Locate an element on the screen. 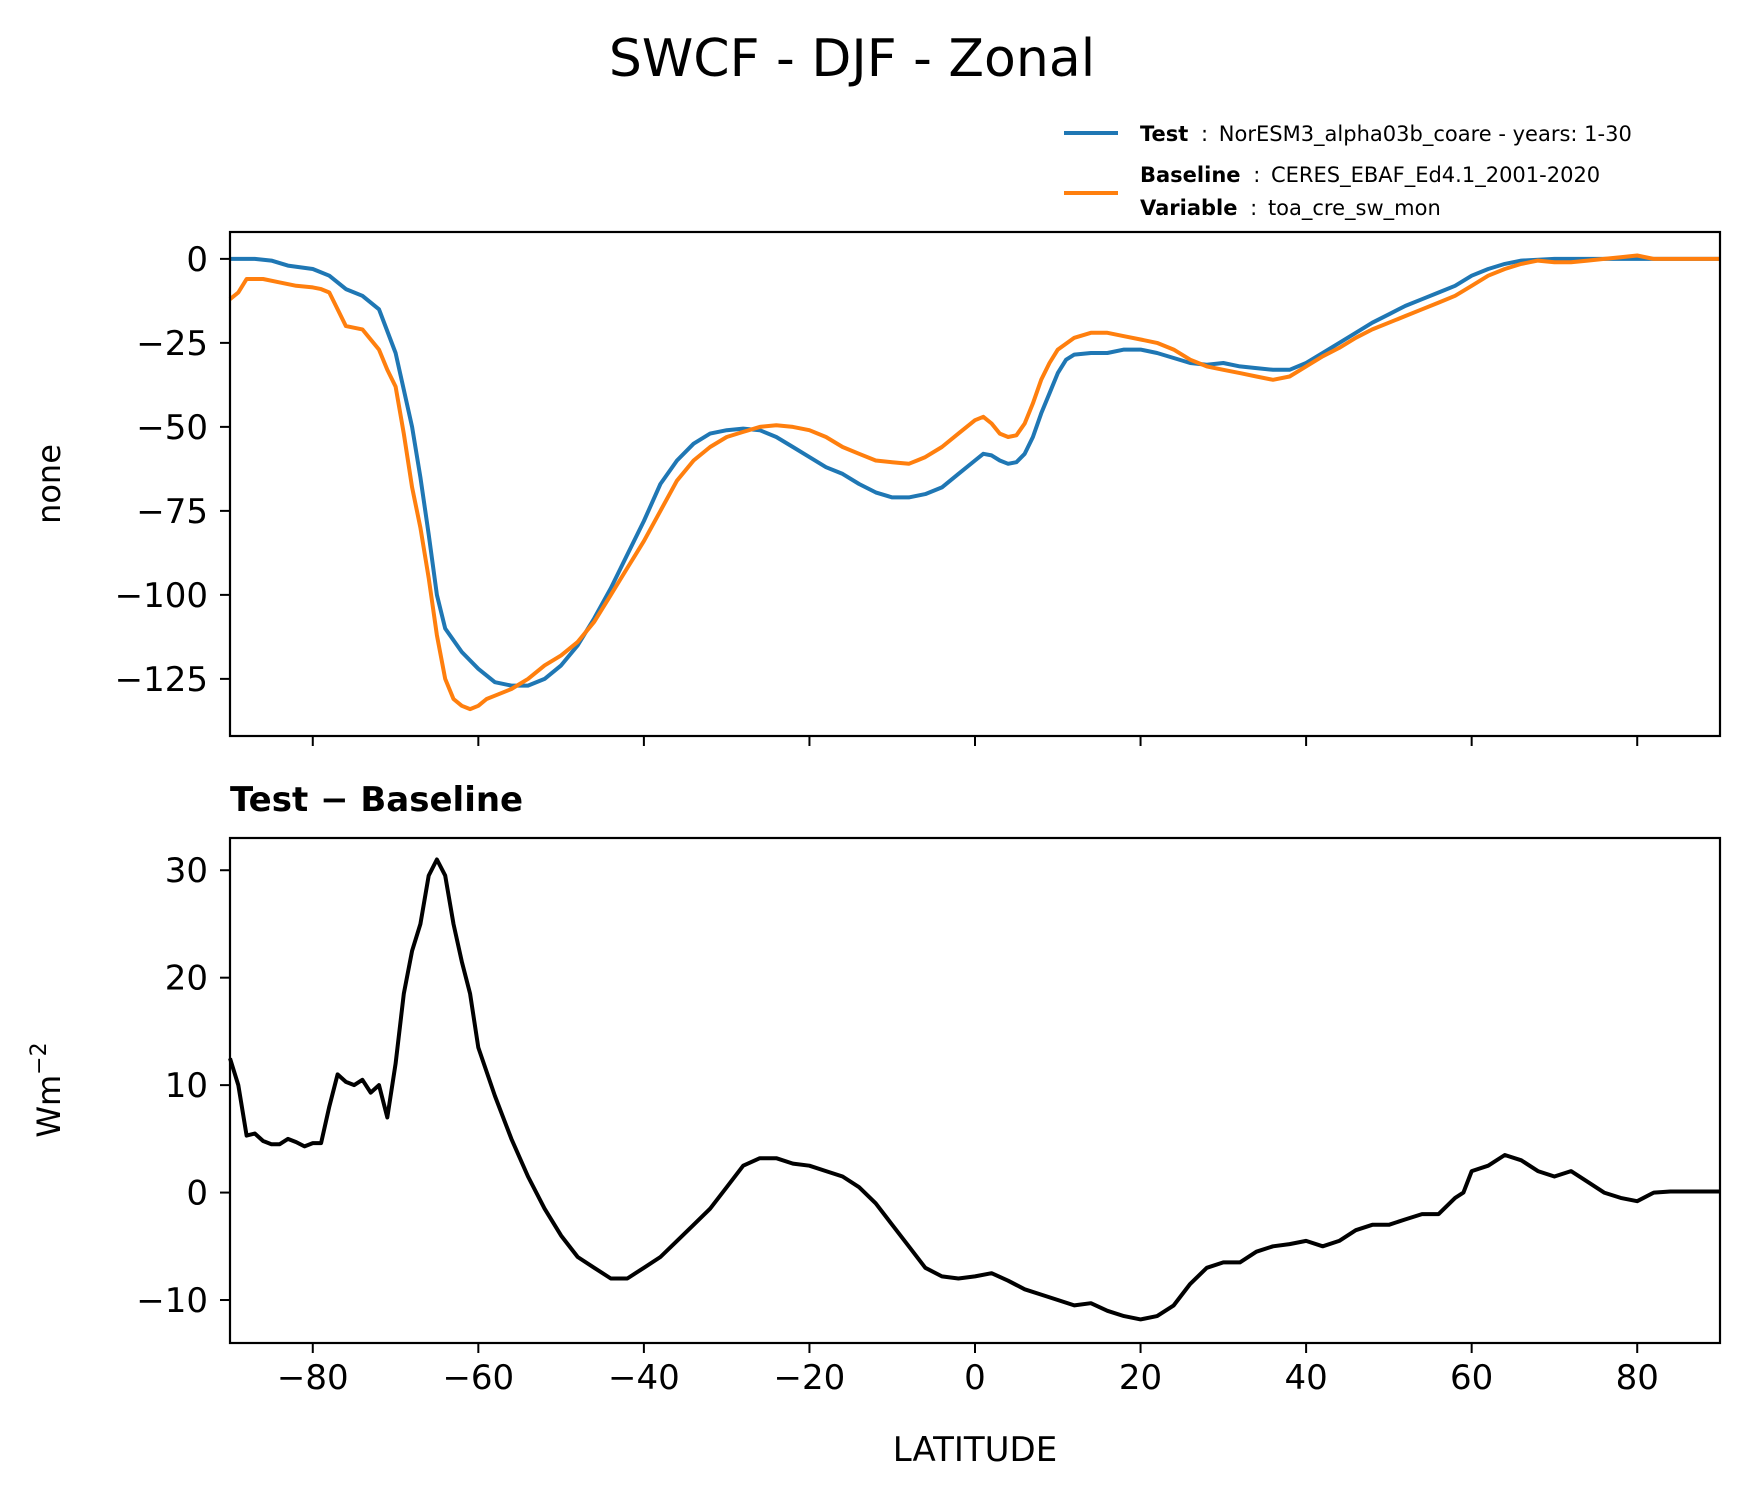 The height and width of the screenshot is (1496, 1748). bottom-x-tick-label: 80 is located at coordinates (1637, 1378).